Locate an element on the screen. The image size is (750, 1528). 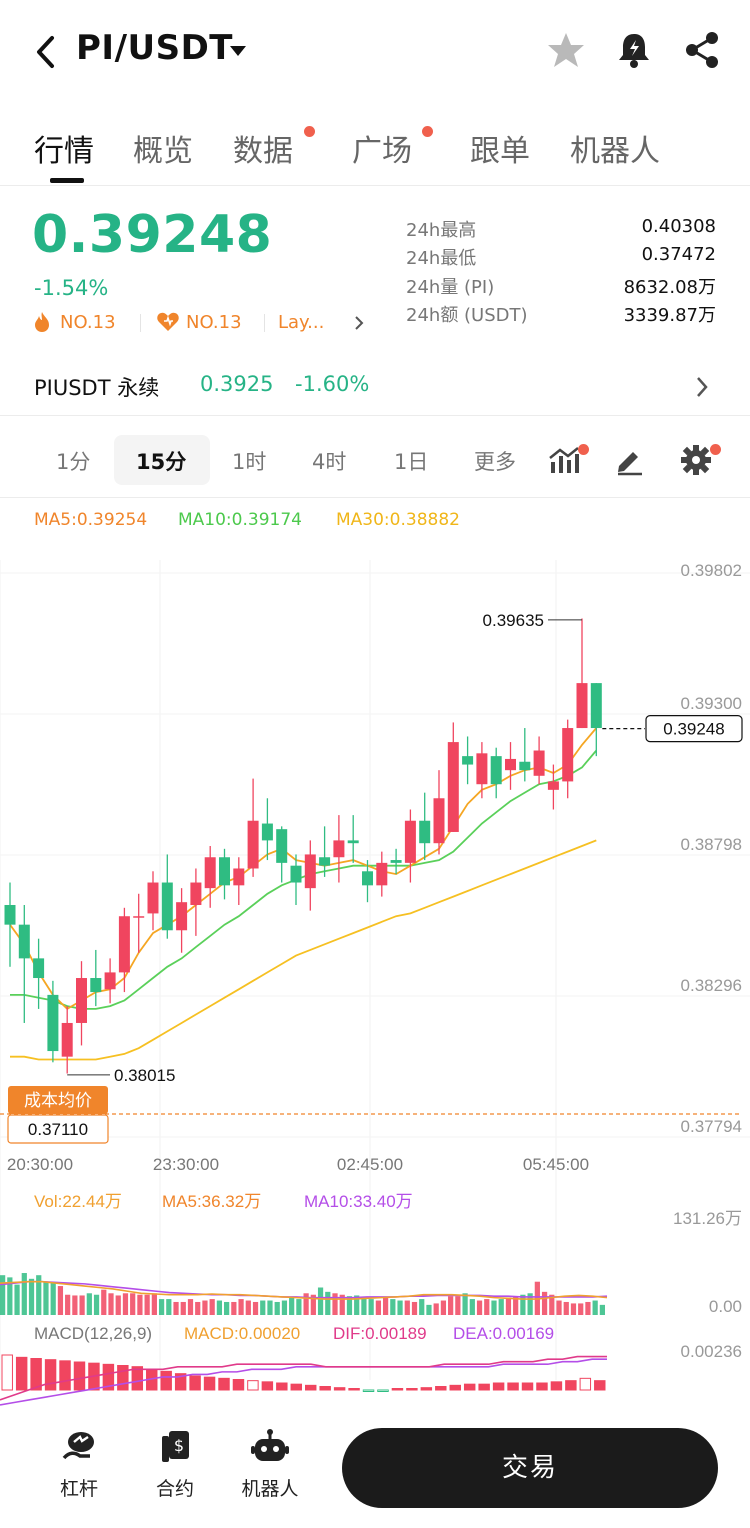
stat-value-24h-turnover: 3339.87万 is located at coordinates (669, 315).